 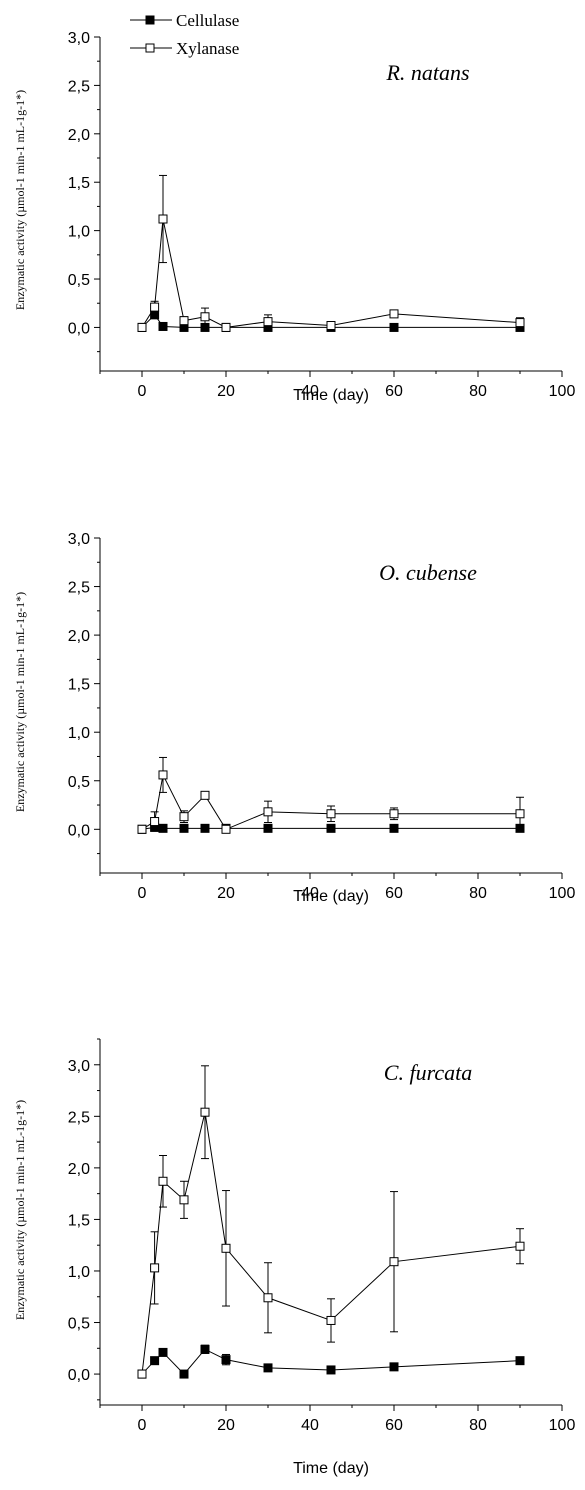 What do you see at coordinates (562, 893) in the screenshot?
I see `x-tick-label: 100` at bounding box center [562, 893].